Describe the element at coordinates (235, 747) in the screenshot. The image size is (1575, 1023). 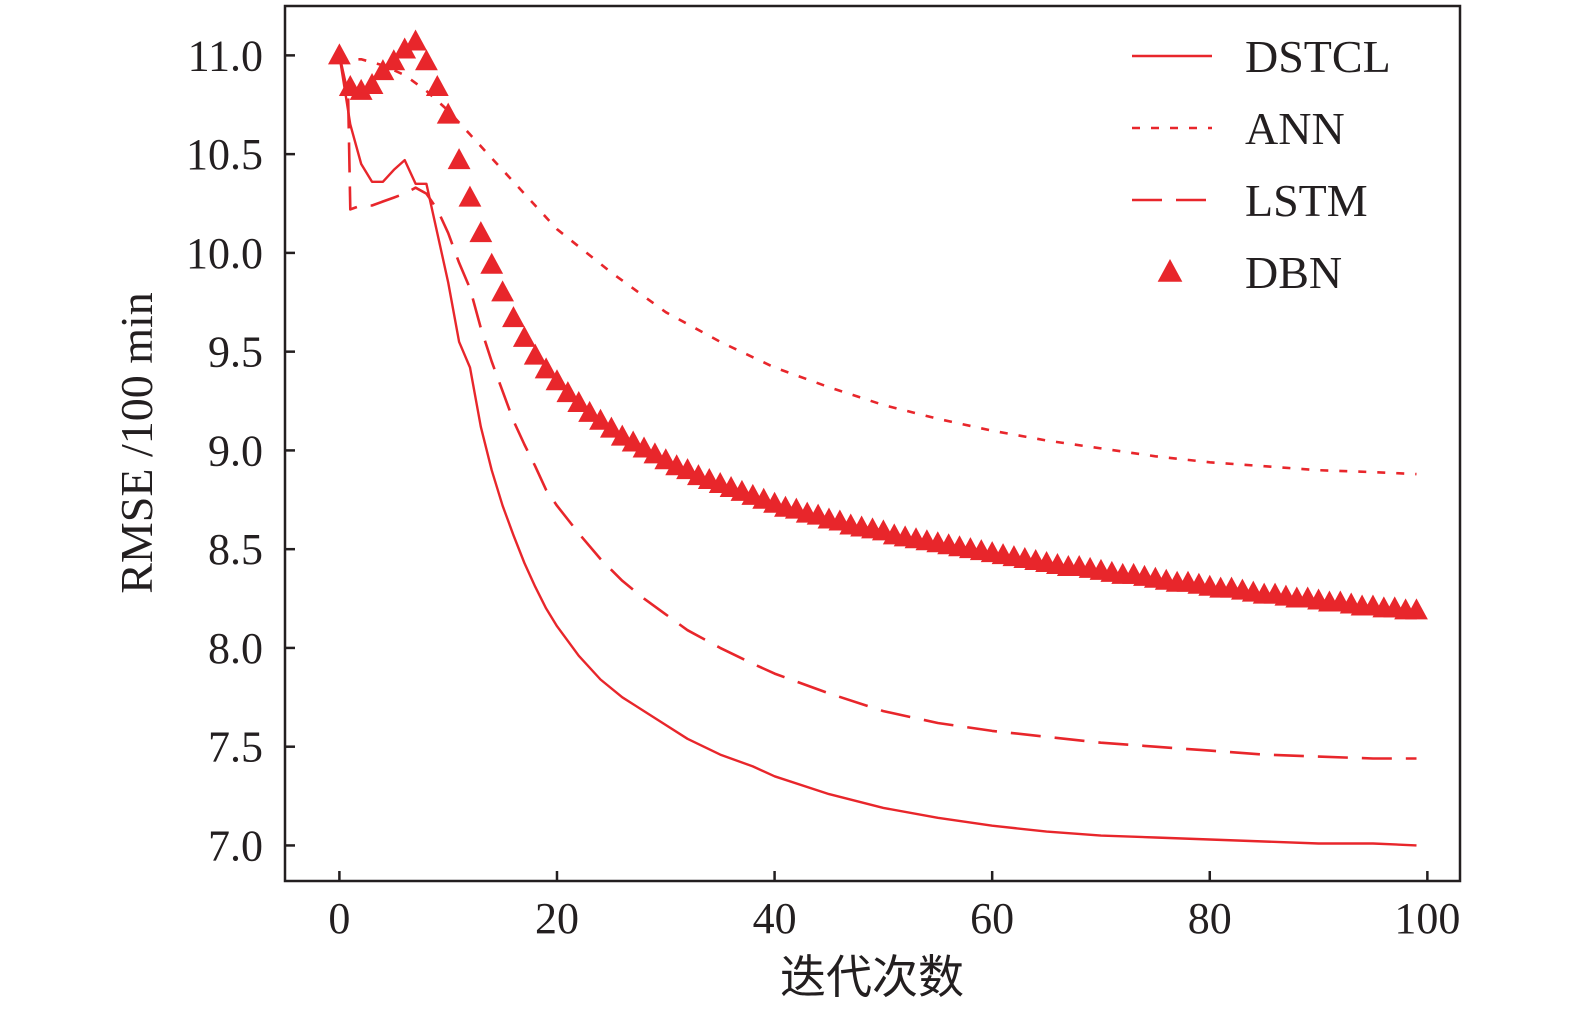
I see `y-tick-label: 7.5` at that location.